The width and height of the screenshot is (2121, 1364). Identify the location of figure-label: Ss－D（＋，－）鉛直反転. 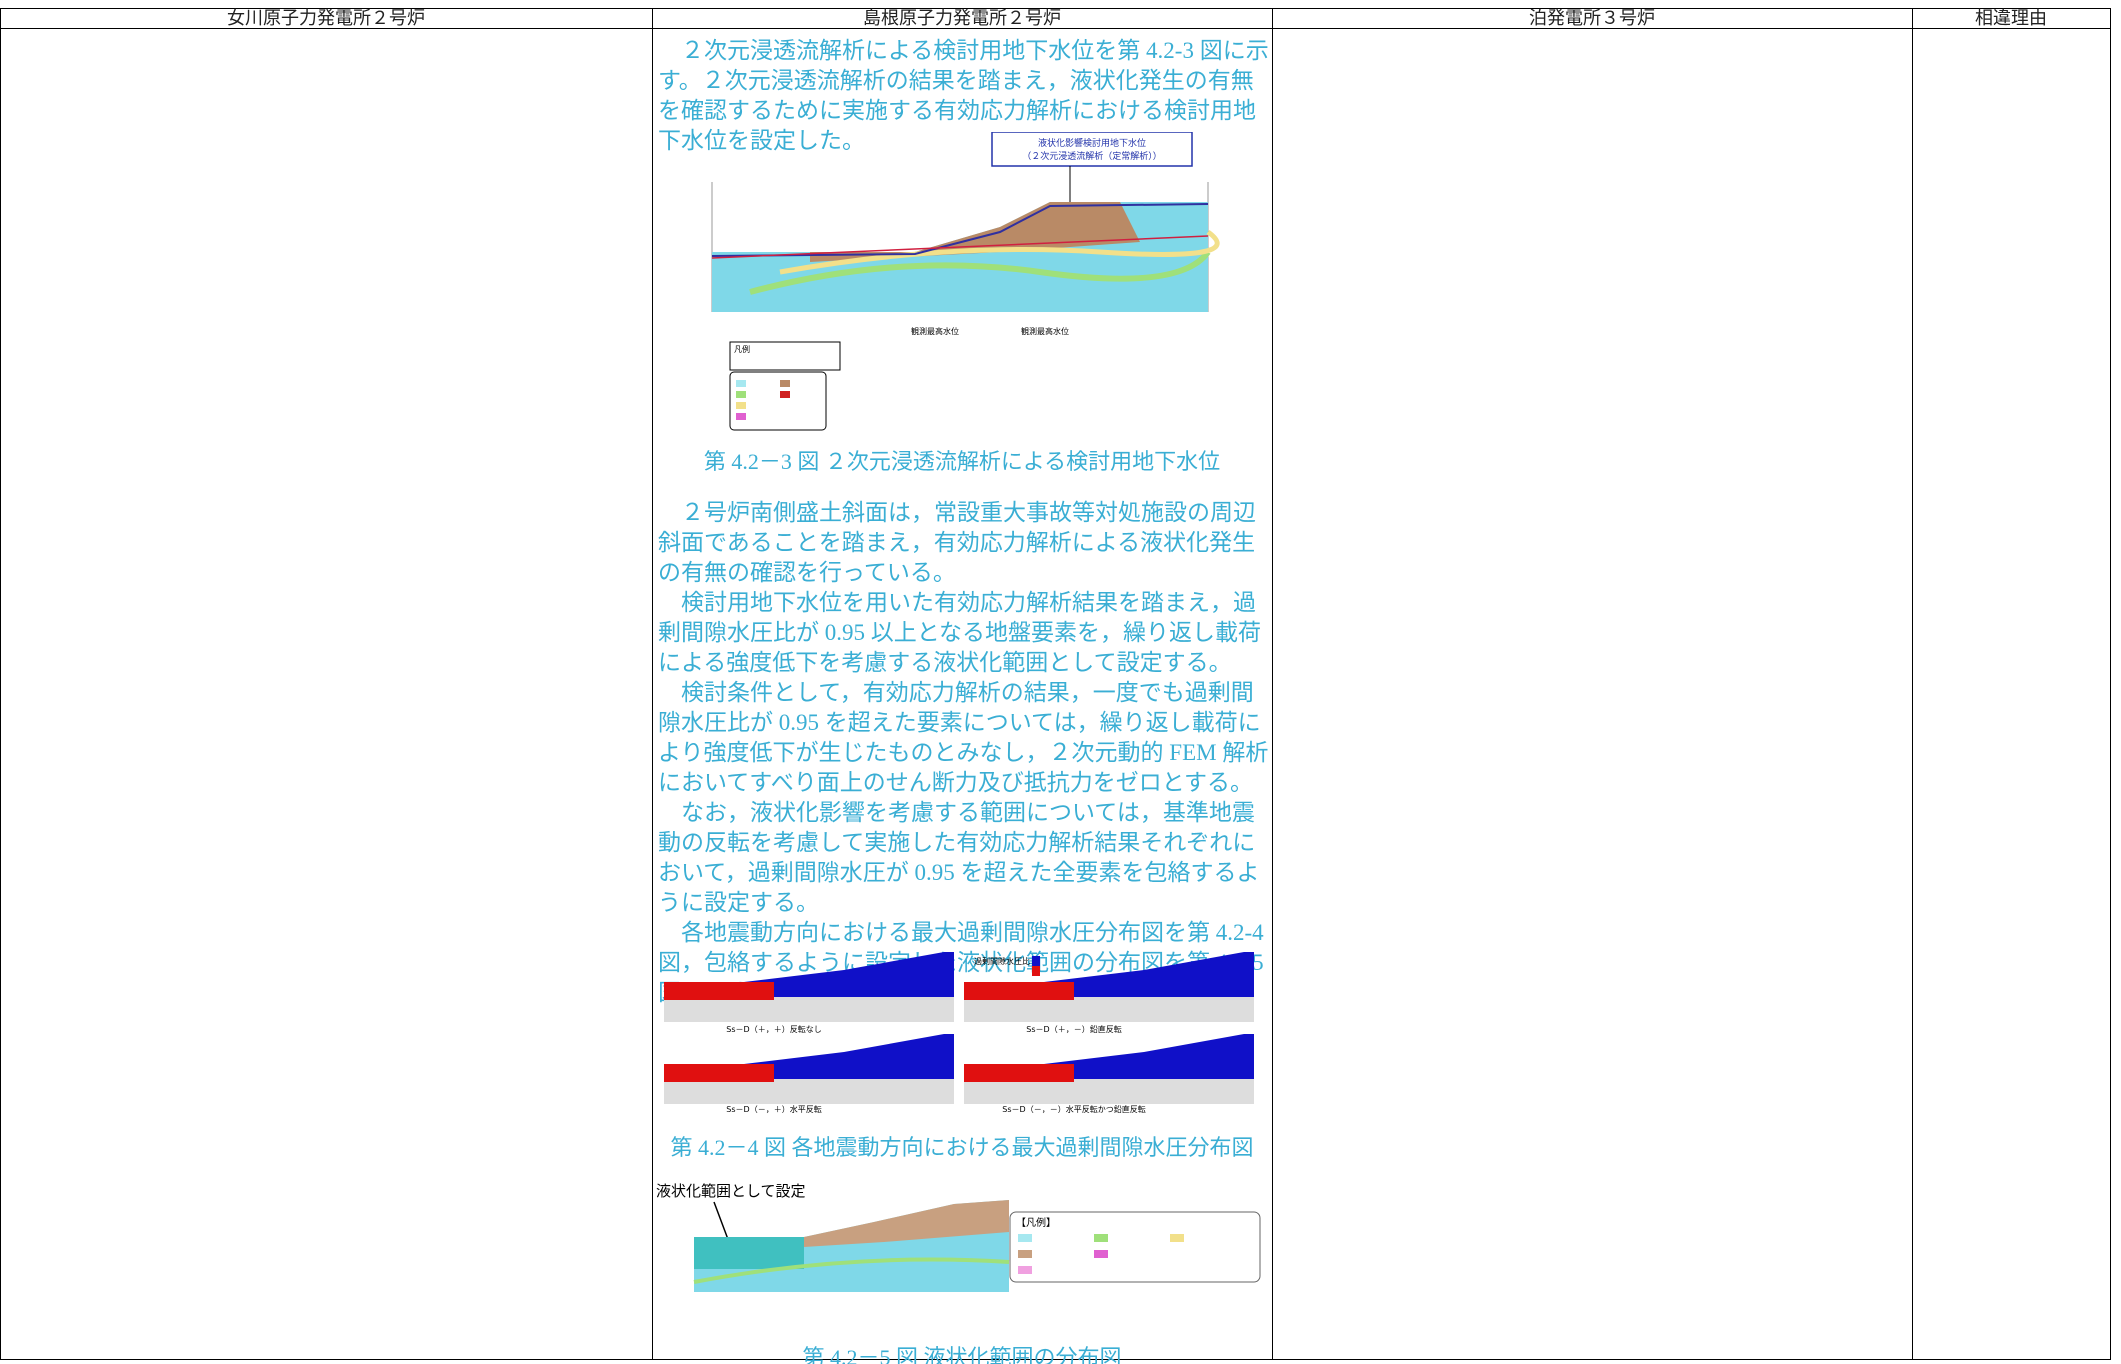
(1073, 1029).